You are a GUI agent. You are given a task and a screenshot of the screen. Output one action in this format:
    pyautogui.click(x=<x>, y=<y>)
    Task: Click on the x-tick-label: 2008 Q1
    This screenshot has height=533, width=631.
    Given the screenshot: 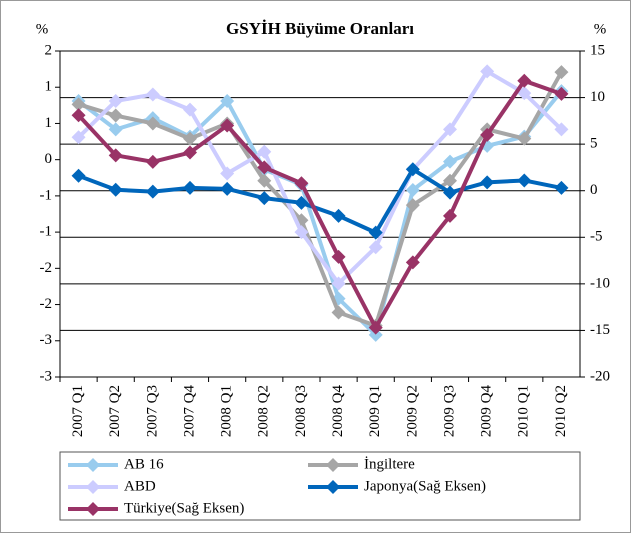 What is the action you would take?
    pyautogui.click(x=227, y=411)
    